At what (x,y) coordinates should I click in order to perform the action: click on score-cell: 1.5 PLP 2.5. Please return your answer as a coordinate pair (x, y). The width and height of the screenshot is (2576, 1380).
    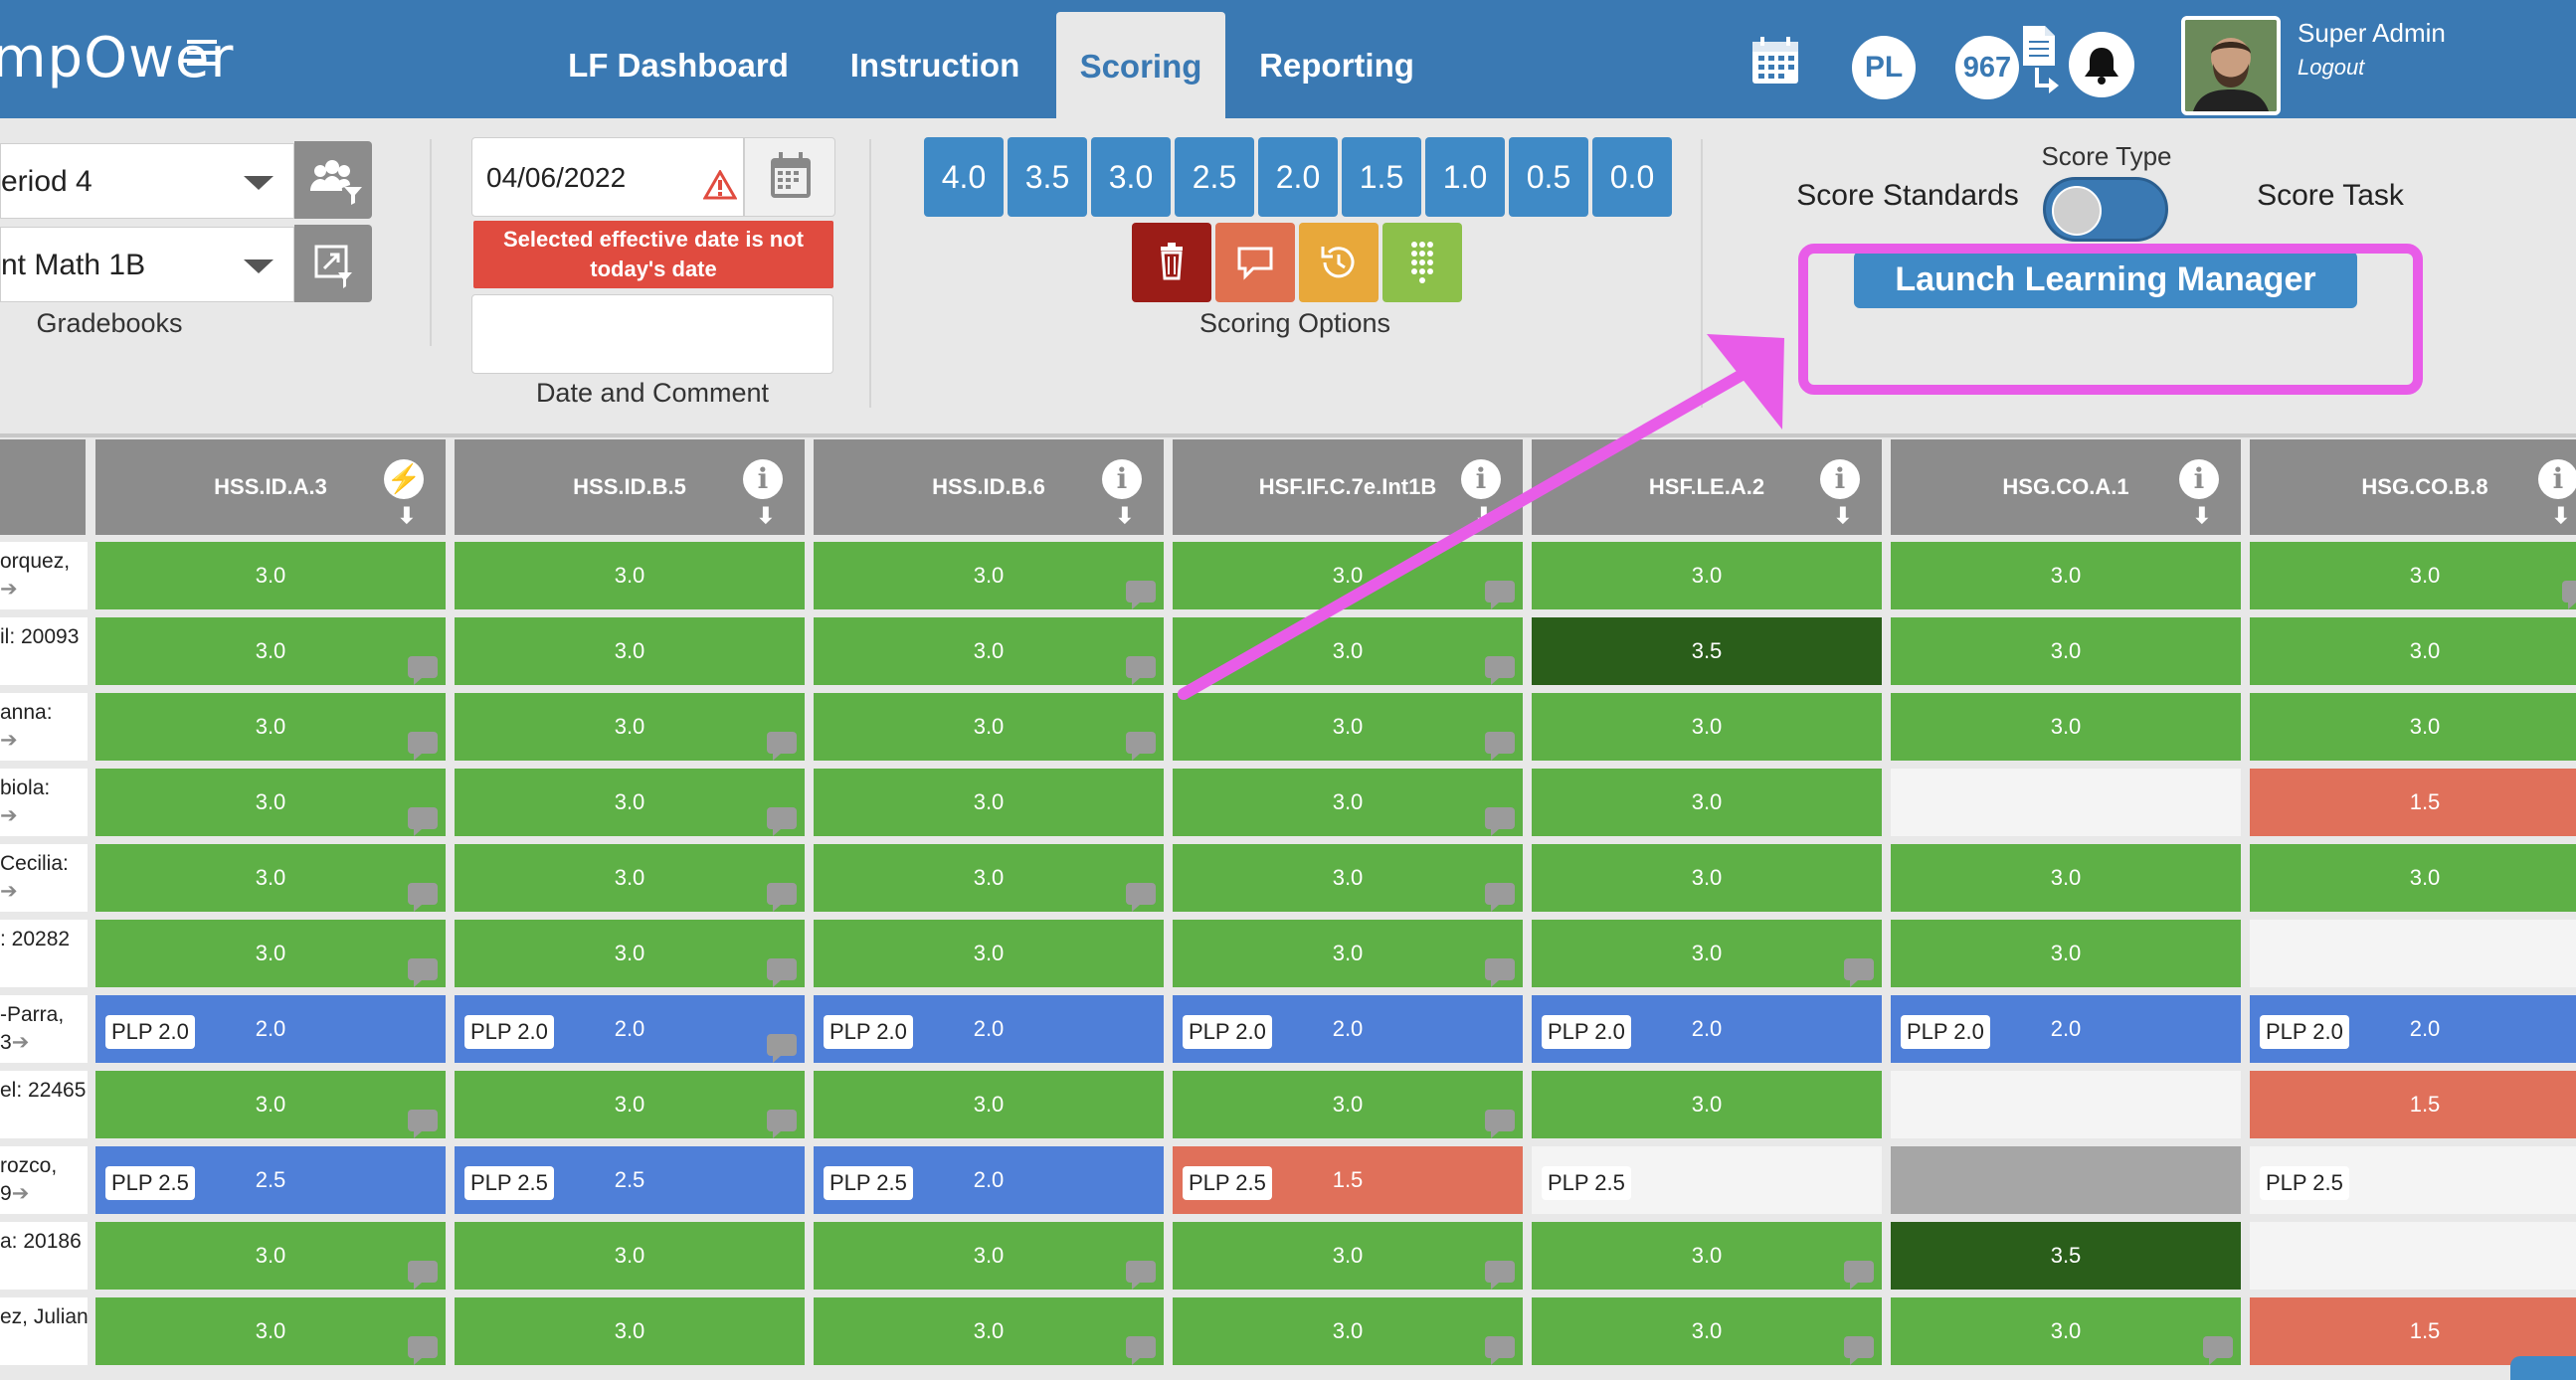
    Looking at the image, I should click on (1348, 1180).